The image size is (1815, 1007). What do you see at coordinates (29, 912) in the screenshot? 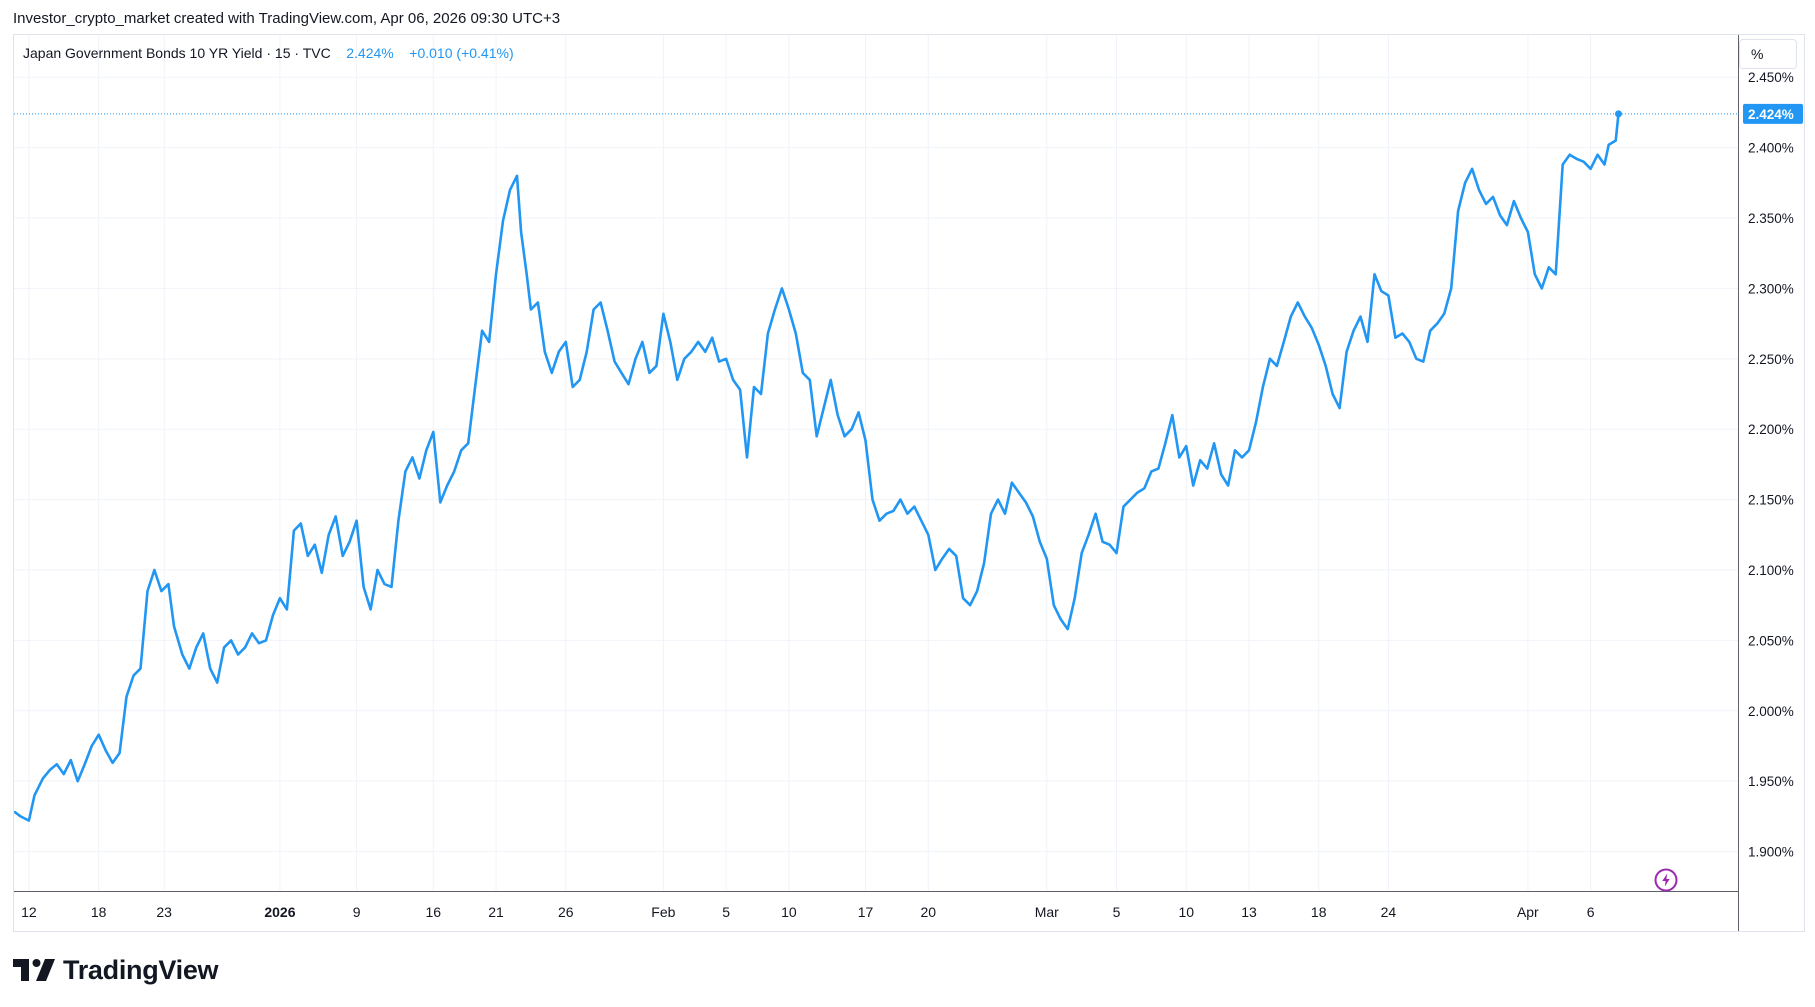
I see `x-tick-label: 12` at bounding box center [29, 912].